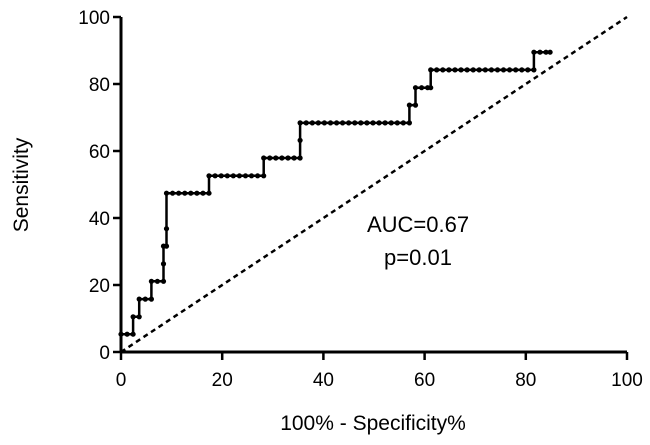 Image resolution: width=650 pixels, height=445 pixels. What do you see at coordinates (121, 380) in the screenshot?
I see `x-tick-label: 0` at bounding box center [121, 380].